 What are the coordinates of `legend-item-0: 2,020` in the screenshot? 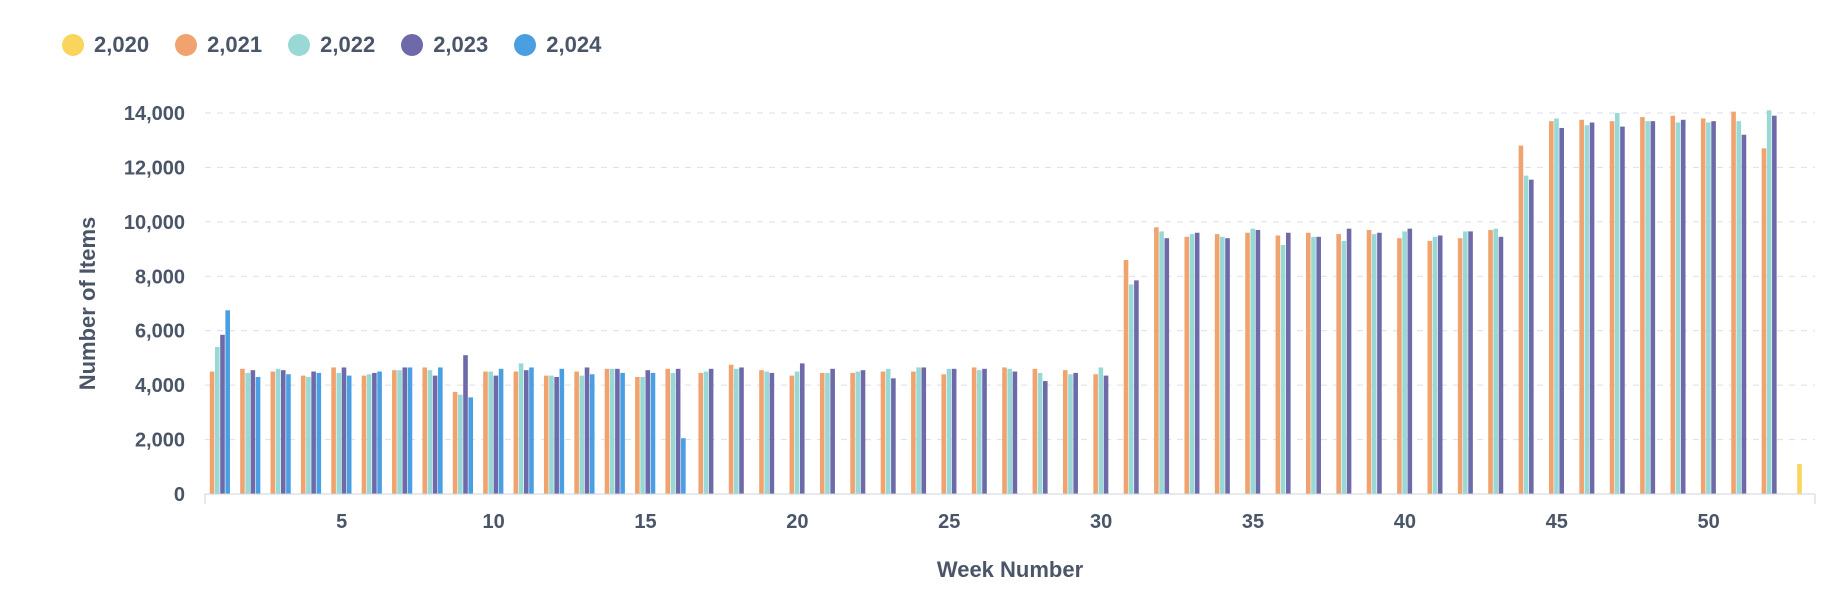 It's located at (105, 45).